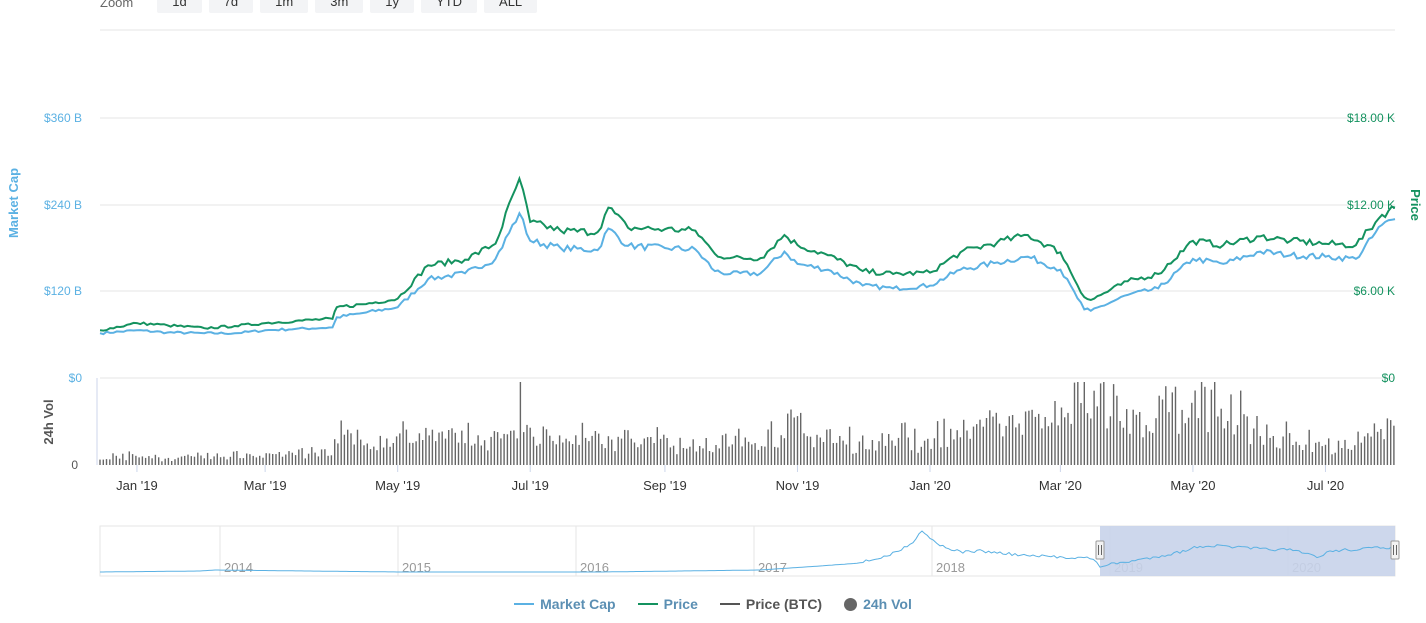 Image resolution: width=1426 pixels, height=623 pixels. What do you see at coordinates (680, 604) in the screenshot?
I see `legend-label-price: Price` at bounding box center [680, 604].